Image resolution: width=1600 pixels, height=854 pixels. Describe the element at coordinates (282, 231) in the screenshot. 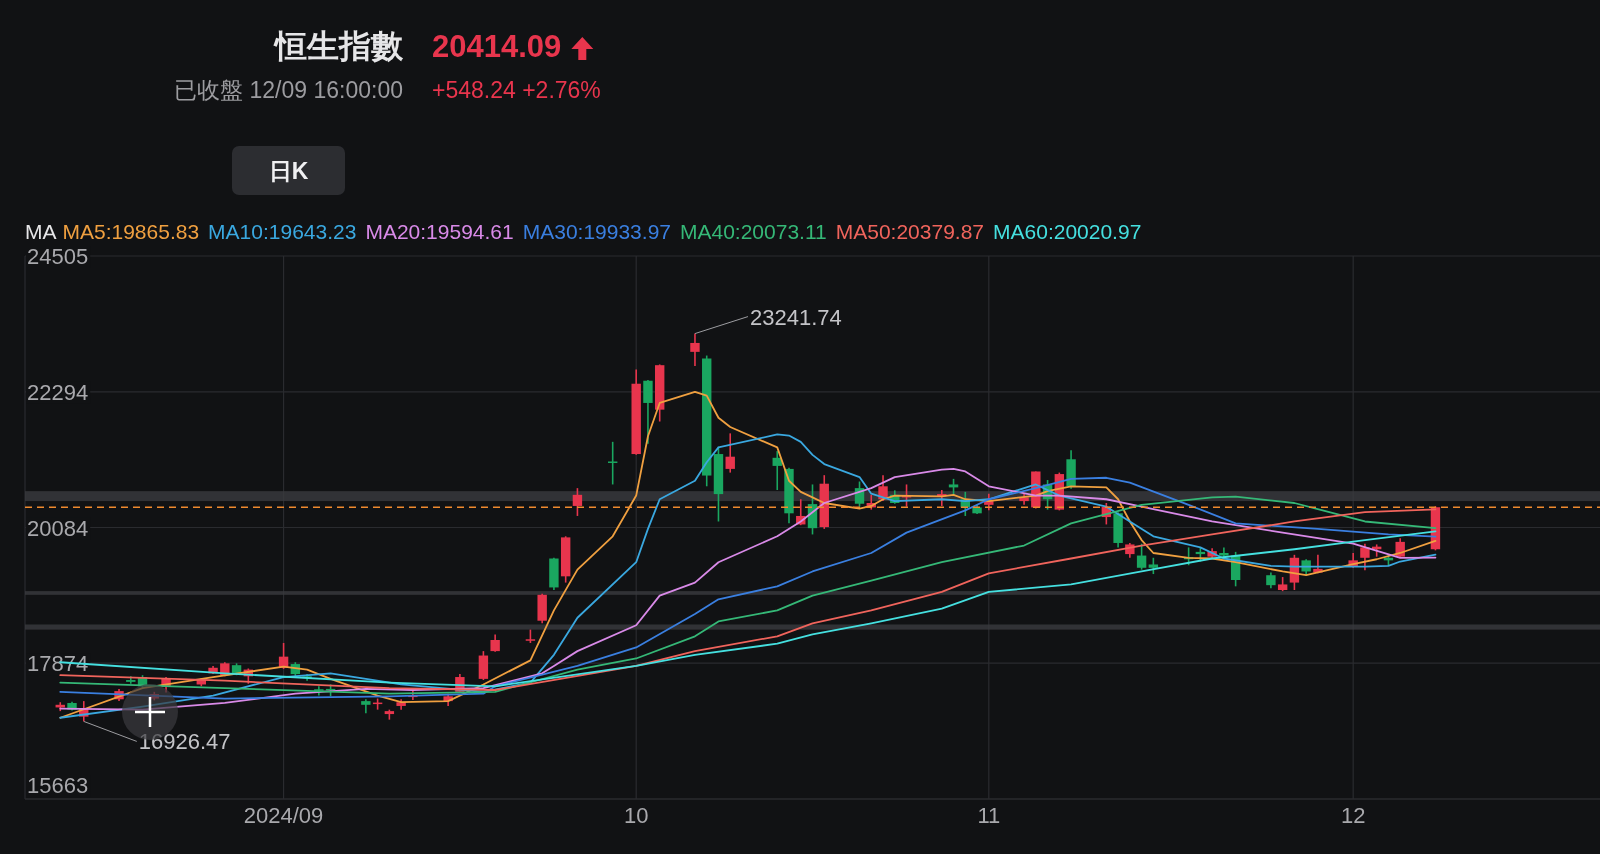

I see `text: MA10:19643.23` at that location.